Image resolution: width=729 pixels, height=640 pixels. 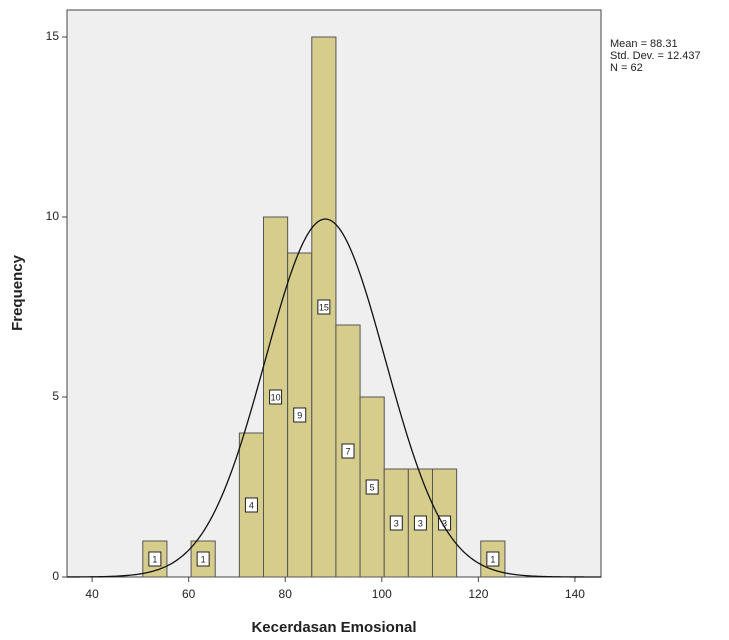 What do you see at coordinates (55, 396) in the screenshot?
I see `y-tick-label: 5` at bounding box center [55, 396].